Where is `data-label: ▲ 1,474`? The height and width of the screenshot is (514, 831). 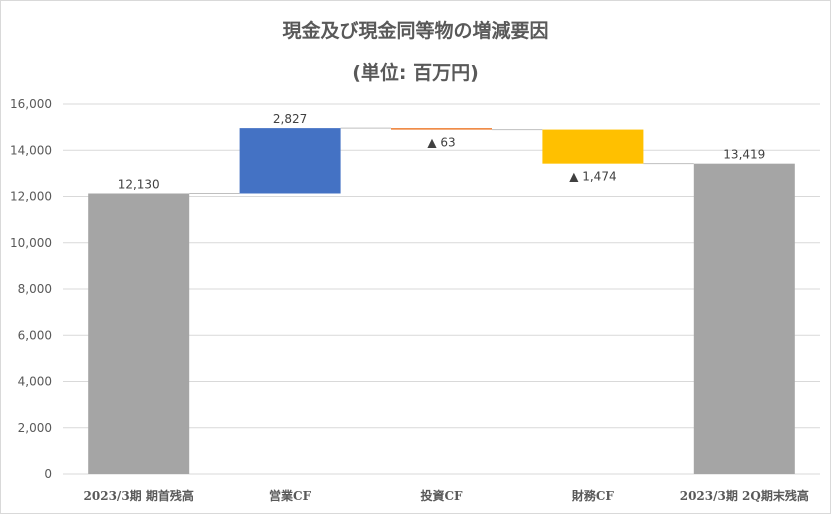
data-label: ▲ 1,474 is located at coordinates (592, 177).